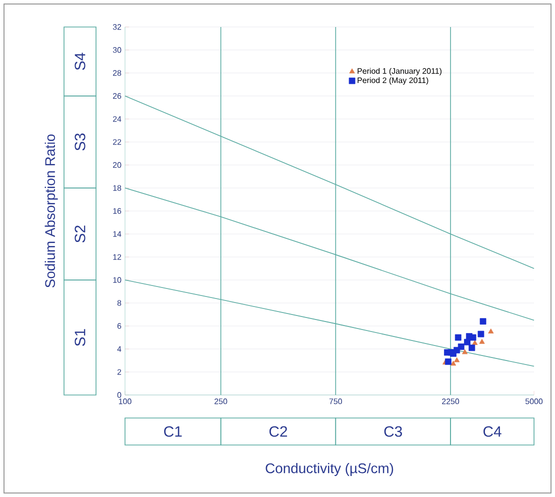  Describe the element at coordinates (492, 431) in the screenshot. I see `text: C4` at that location.